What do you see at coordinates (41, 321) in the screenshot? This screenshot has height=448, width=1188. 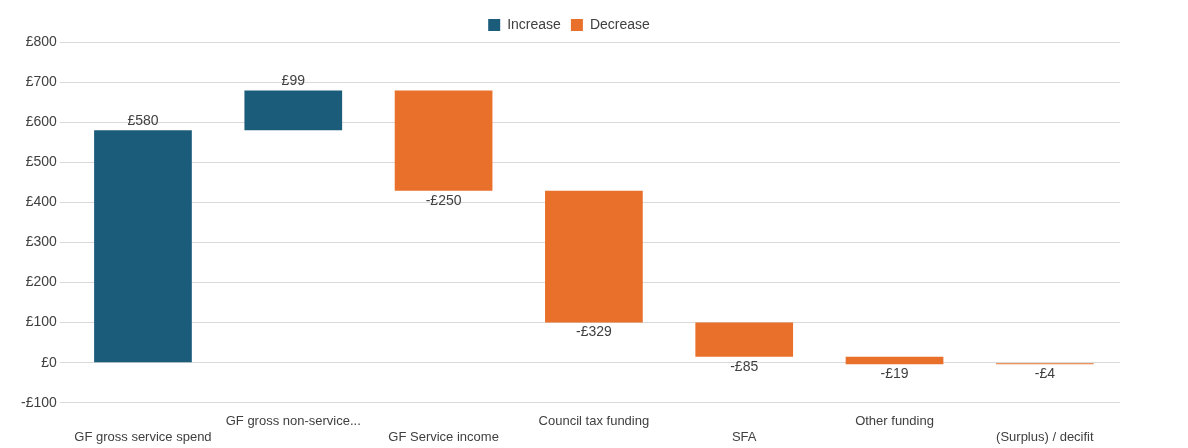 I see `y-tick-label: £100` at bounding box center [41, 321].